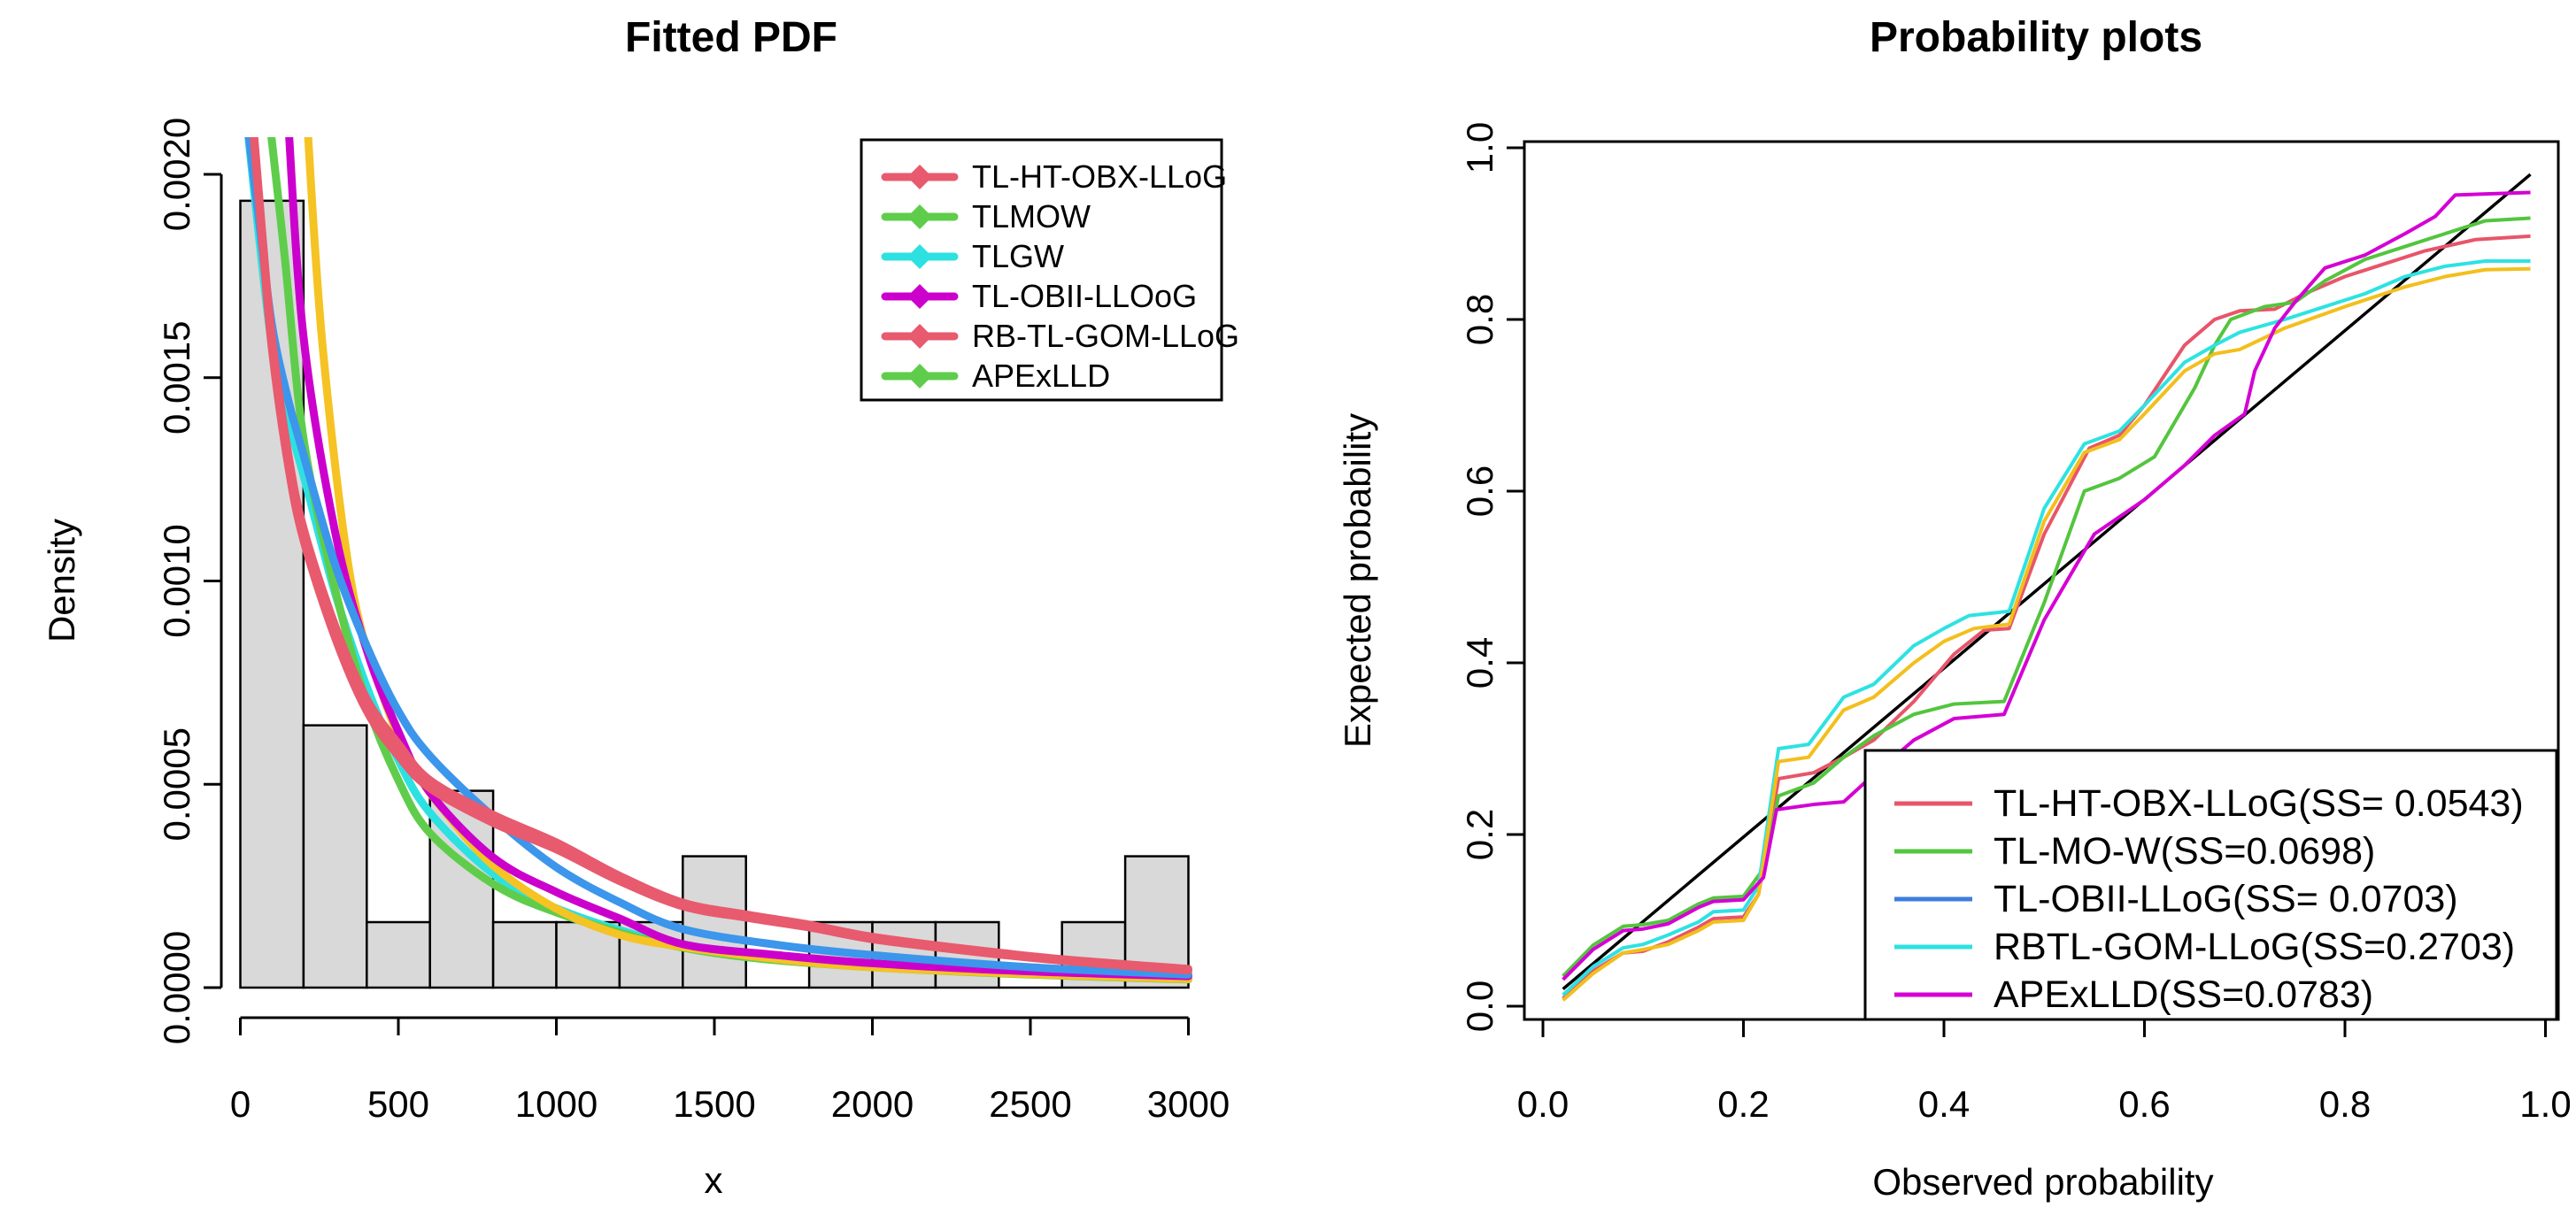 This screenshot has width=2576, height=1223. What do you see at coordinates (1479, 147) in the screenshot?
I see `y-tick-label: 1.0` at bounding box center [1479, 147].